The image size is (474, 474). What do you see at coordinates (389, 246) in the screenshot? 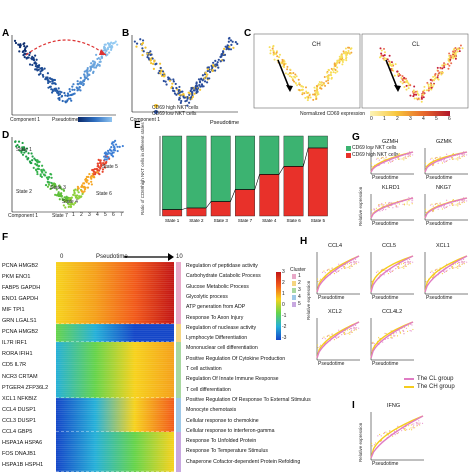
I see `plot-title: CCL5` at bounding box center [389, 246].